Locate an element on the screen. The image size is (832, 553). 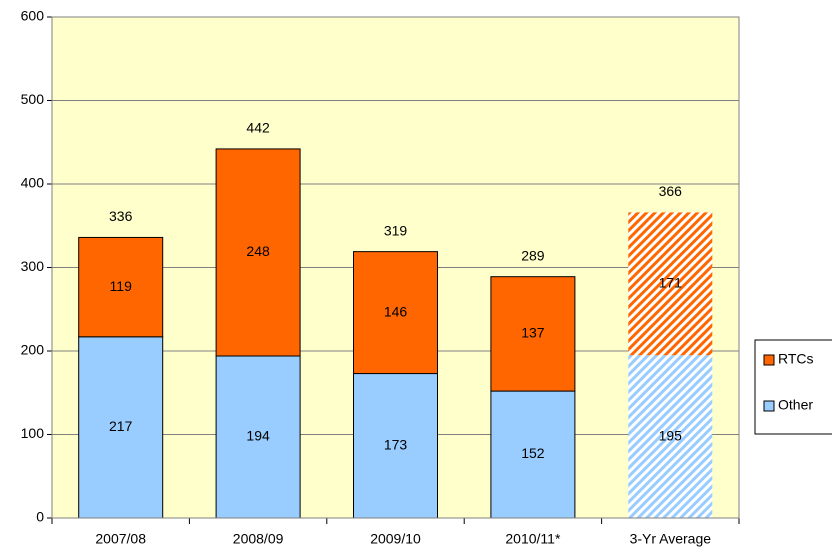
data-label: 171 is located at coordinates (671, 282).